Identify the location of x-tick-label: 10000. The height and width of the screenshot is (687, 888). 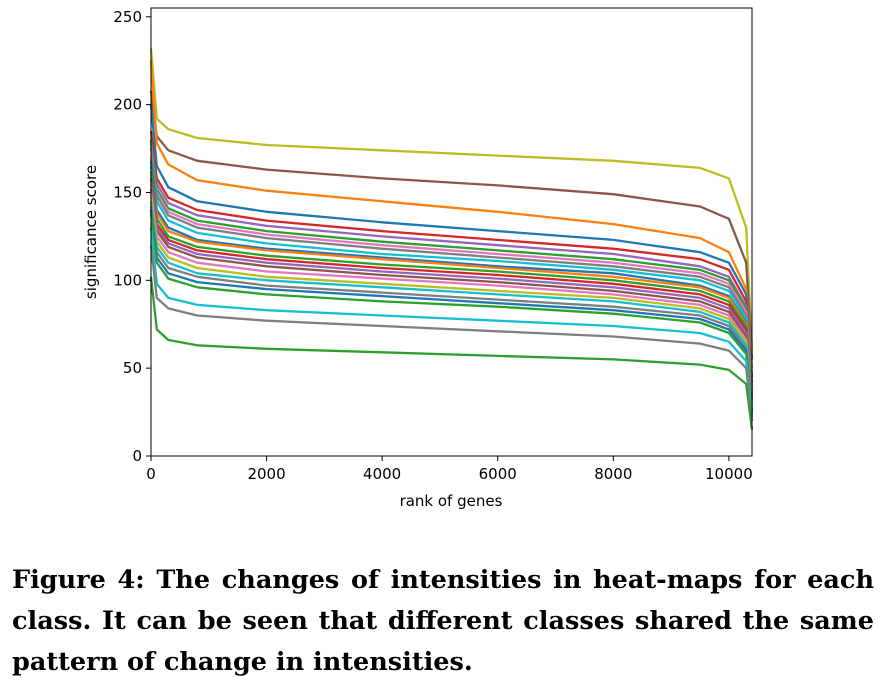
(729, 474).